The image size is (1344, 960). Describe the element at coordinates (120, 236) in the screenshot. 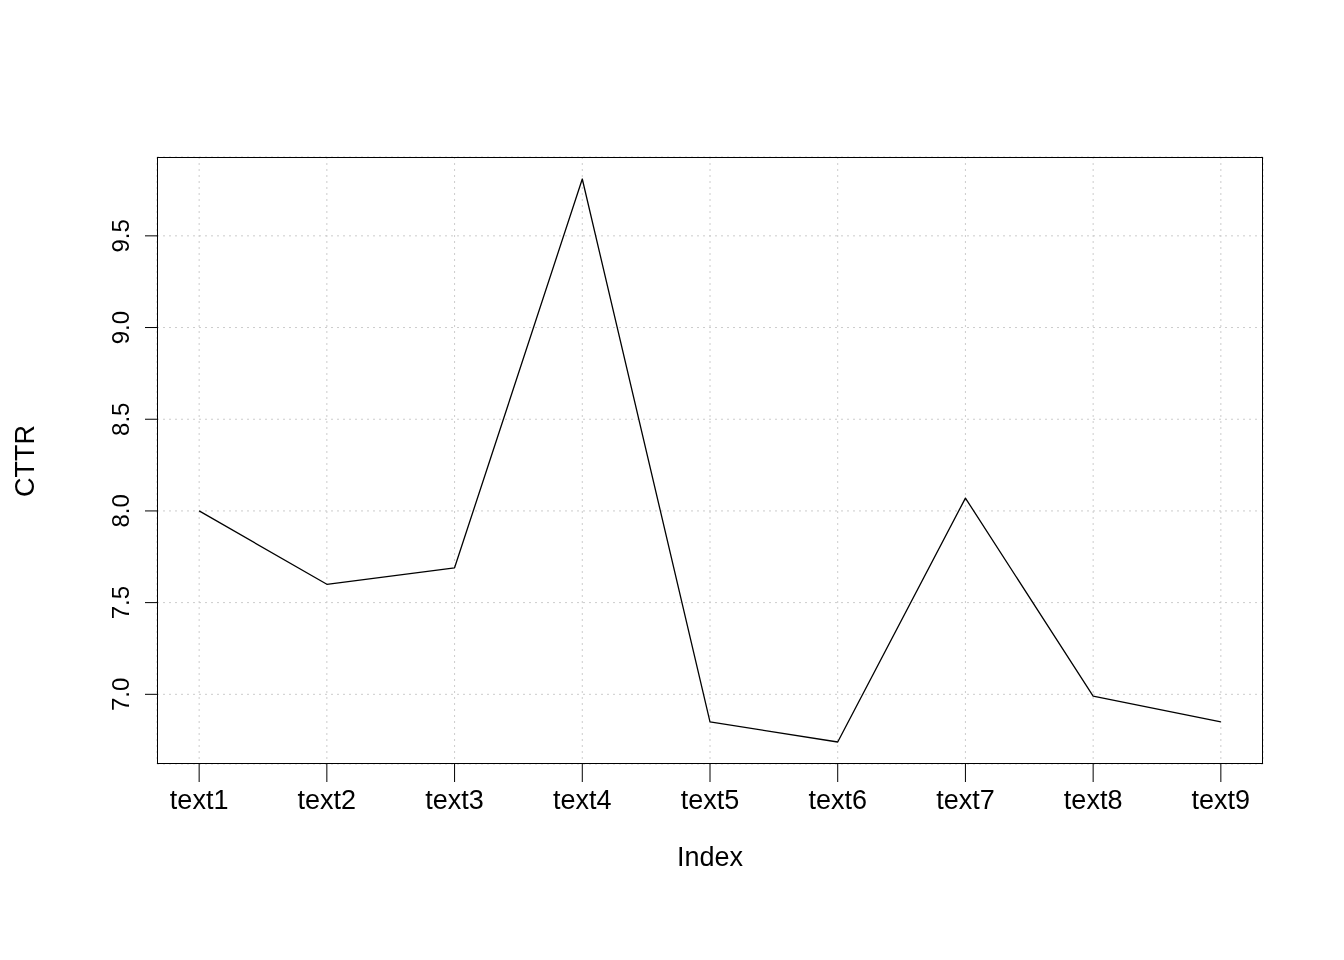

I see `y-tick-label: 9.5` at that location.